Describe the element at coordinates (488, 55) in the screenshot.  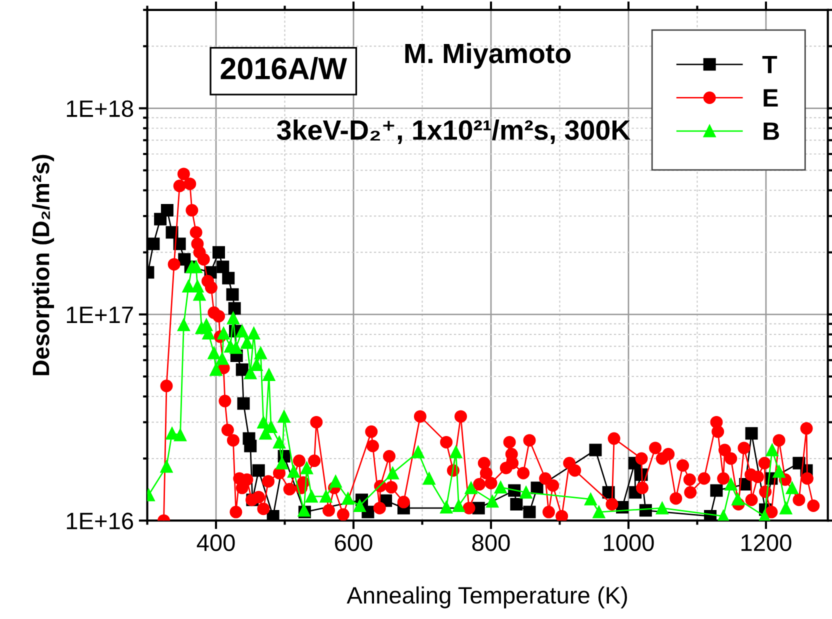
I see `annotation: M. Miyamoto` at that location.